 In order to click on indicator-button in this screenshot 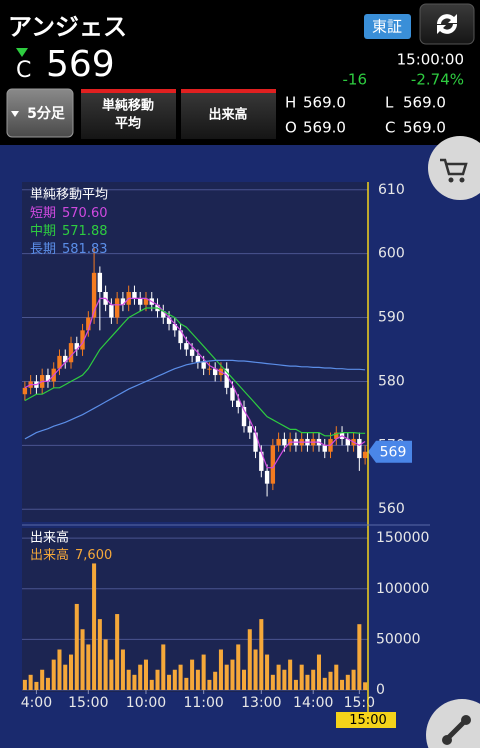, I will do `click(128, 114)`.